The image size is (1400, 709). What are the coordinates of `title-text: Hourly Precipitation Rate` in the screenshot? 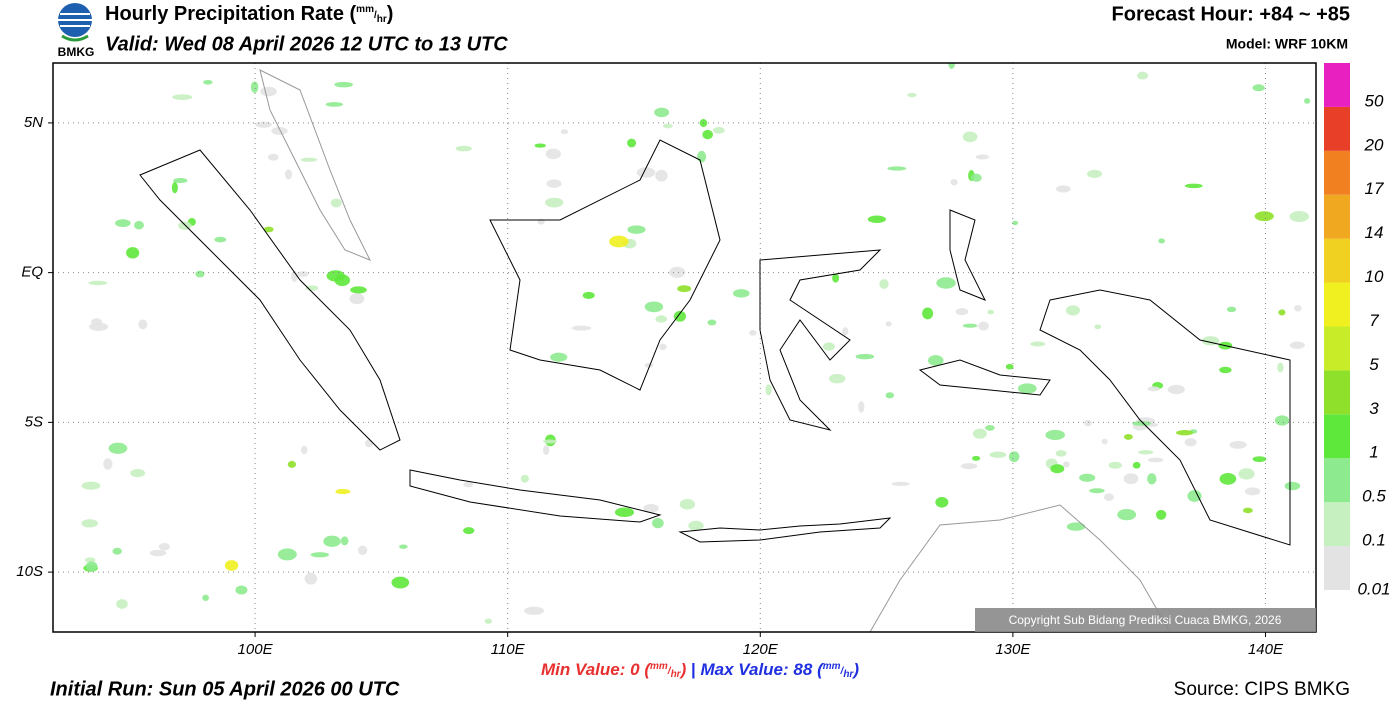 It's located at (224, 14).